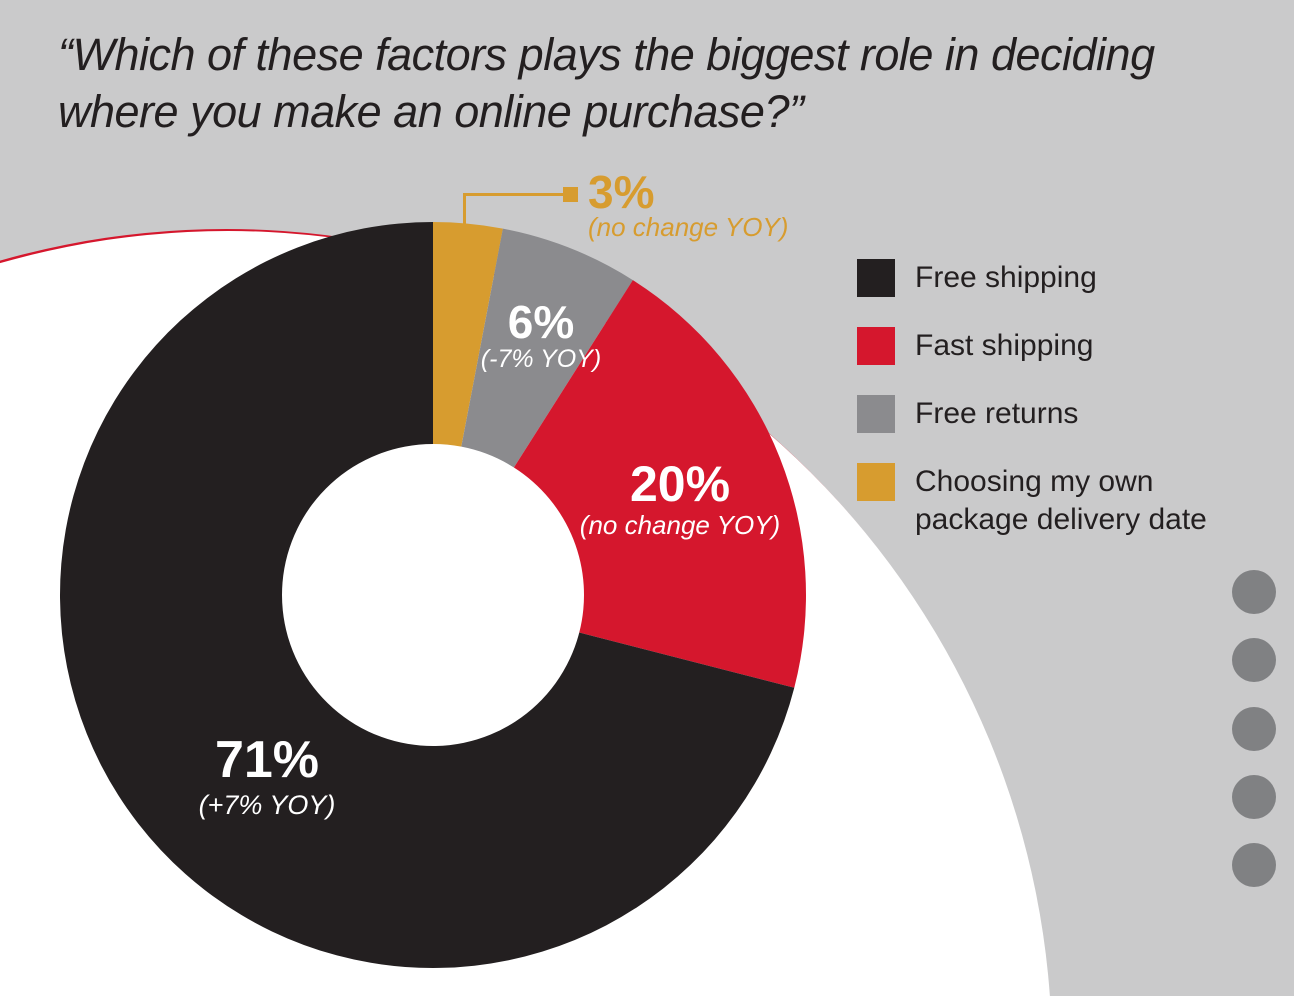 This screenshot has height=996, width=1294. I want to click on segment-percent-delivery-date: 3%, so click(621, 192).